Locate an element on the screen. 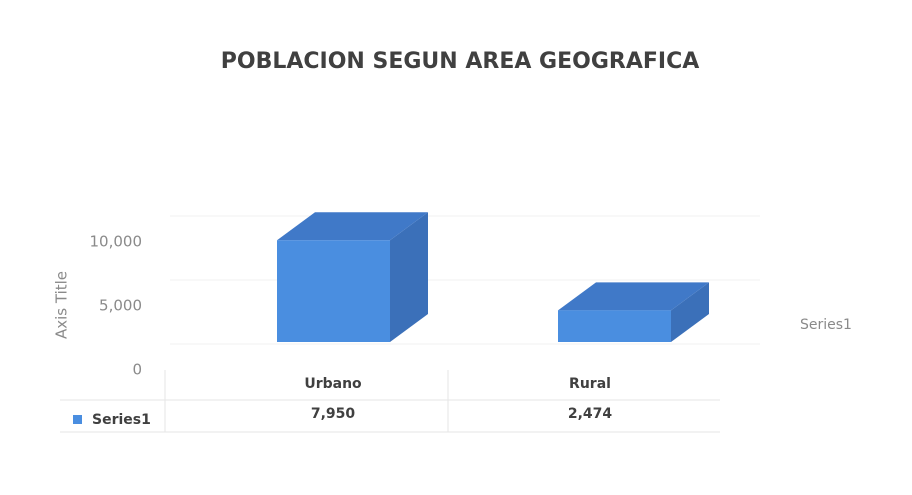 The height and width of the screenshot is (495, 912). chart-title: POBLACION SEGUN AREA GEOGRAFICA is located at coordinates (460, 61).